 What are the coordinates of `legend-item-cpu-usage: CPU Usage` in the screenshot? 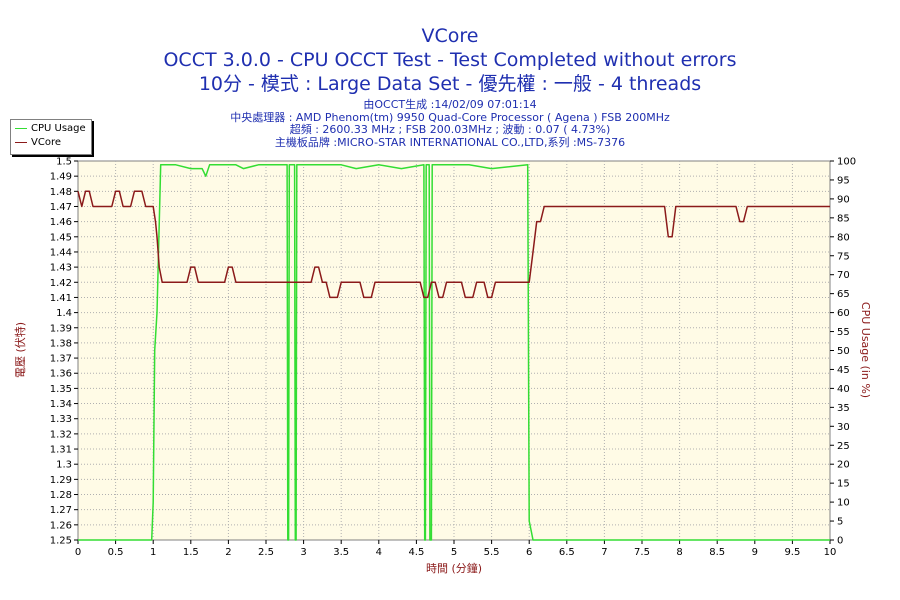 It's located at (50, 129).